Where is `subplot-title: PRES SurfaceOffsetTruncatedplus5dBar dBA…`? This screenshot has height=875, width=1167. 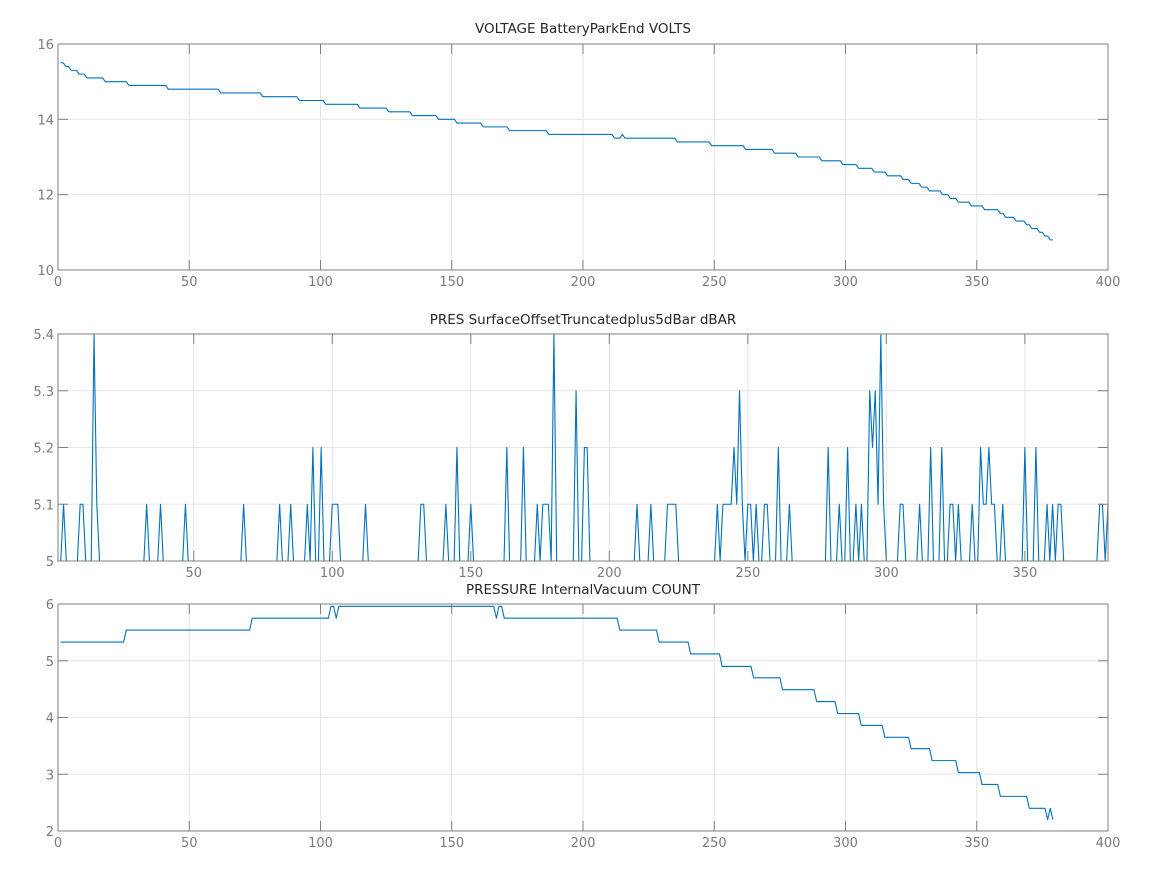
subplot-title: PRES SurfaceOffsetTruncatedplus5dBar dBA… is located at coordinates (583, 320).